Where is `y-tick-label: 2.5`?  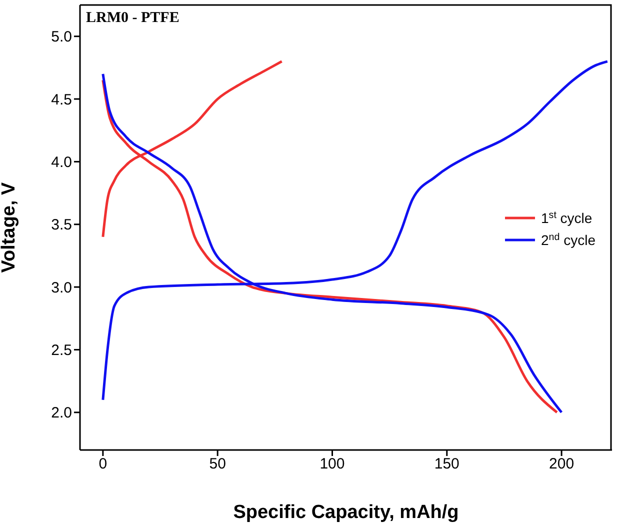
y-tick-label: 2.5 is located at coordinates (61, 351).